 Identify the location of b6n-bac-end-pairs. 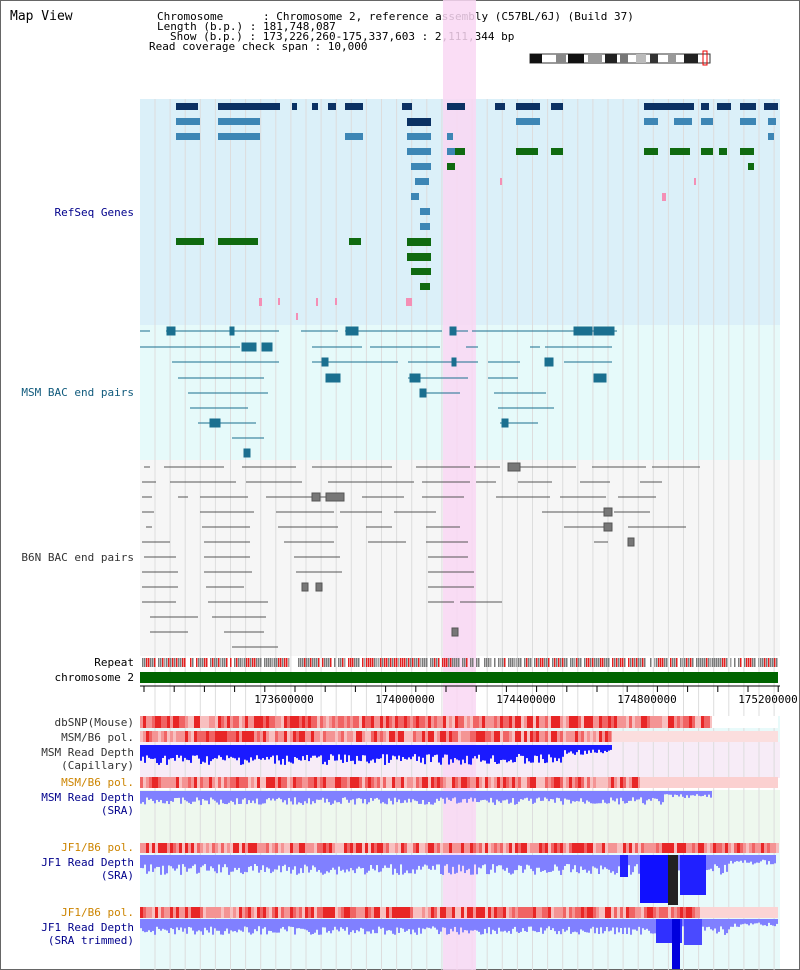
(421, 555).